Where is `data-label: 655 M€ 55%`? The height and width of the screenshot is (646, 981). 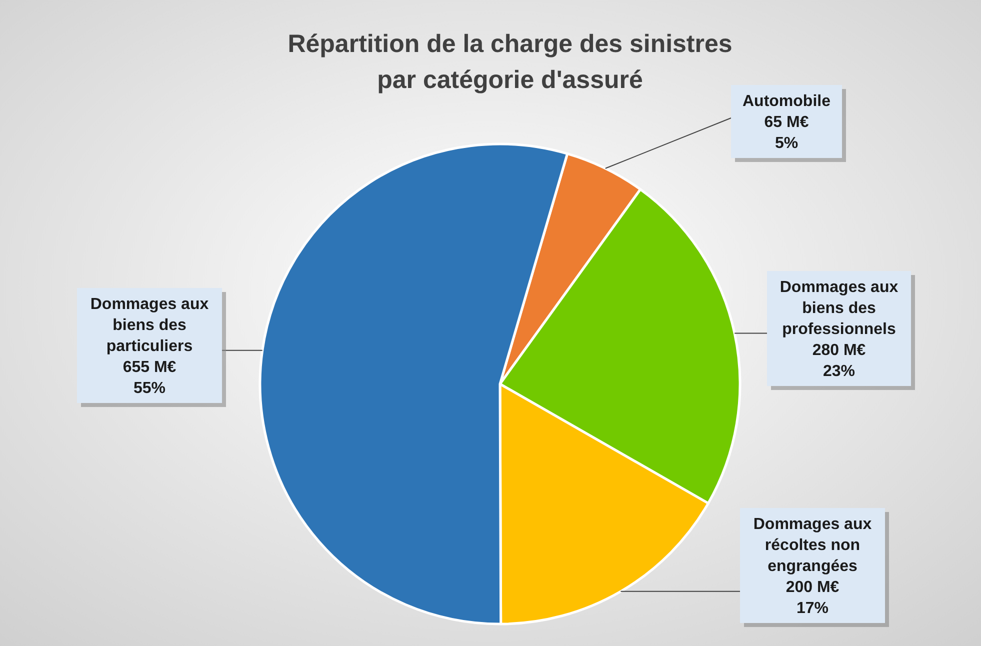
data-label: 655 M€ 55% is located at coordinates (149, 378).